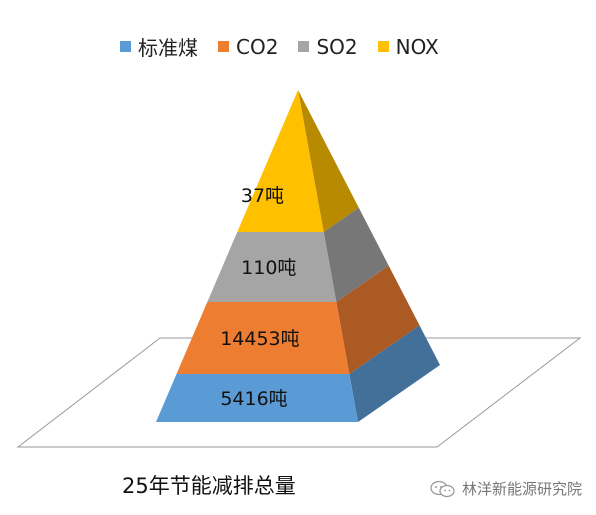 The width and height of the screenshot is (596, 515). What do you see at coordinates (168, 48) in the screenshot?
I see `legend-label: 标准煤` at bounding box center [168, 48].